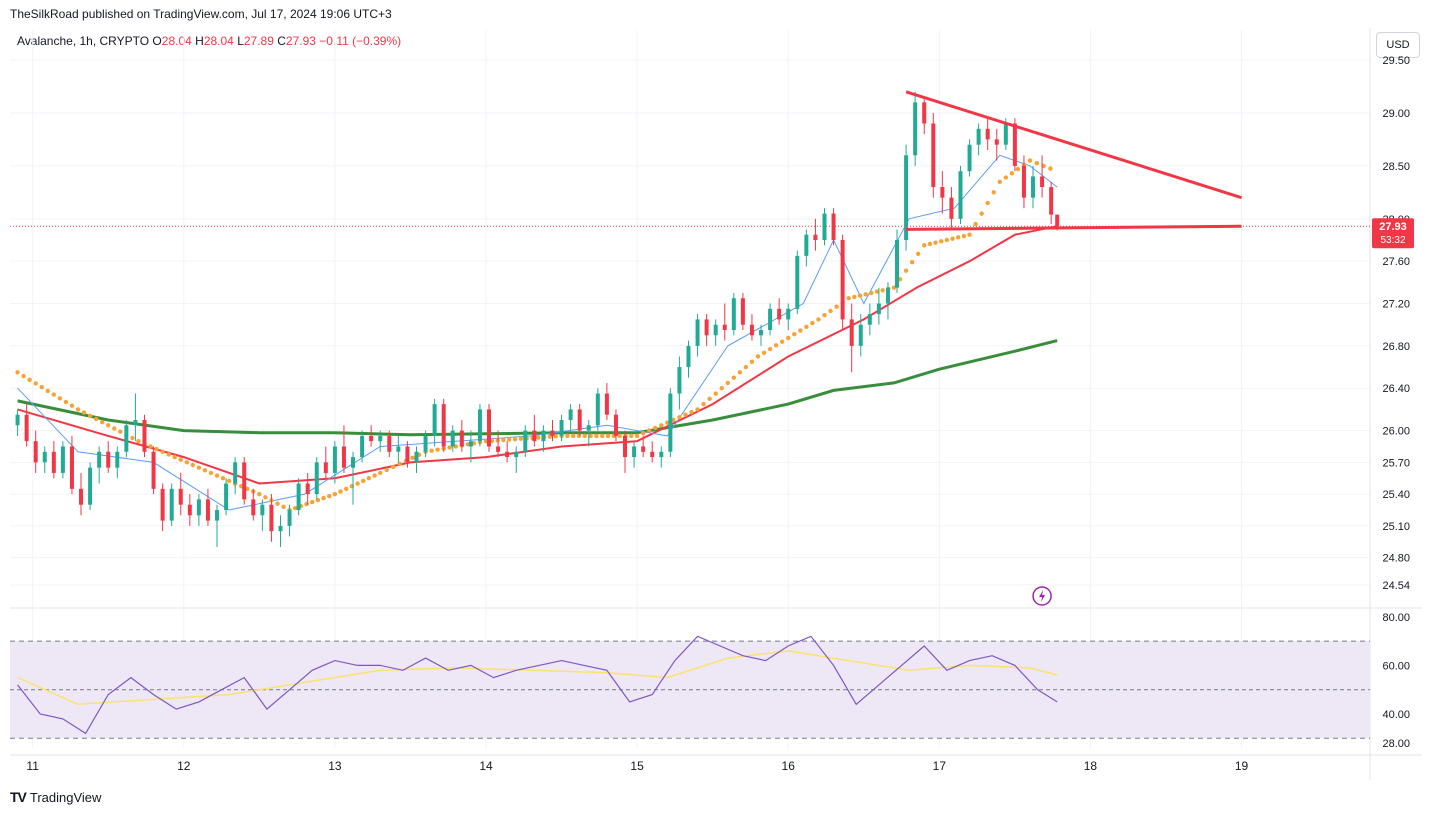 This screenshot has height=815, width=1434. I want to click on price-tick-label: 28.50, so click(1396, 167).